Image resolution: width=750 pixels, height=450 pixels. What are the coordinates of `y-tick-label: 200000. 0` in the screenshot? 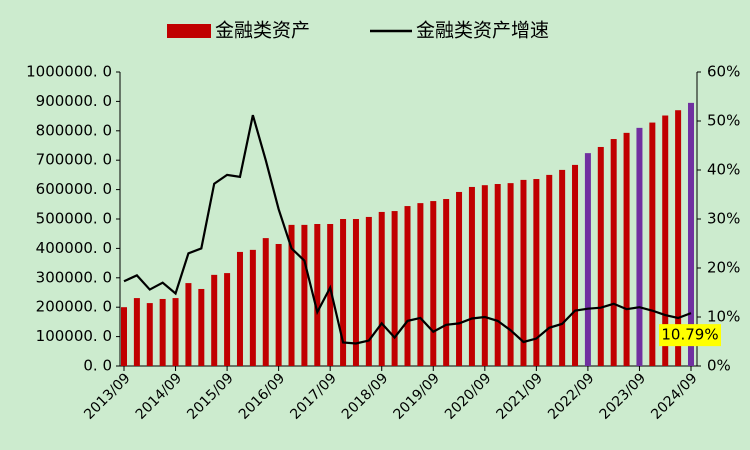 It's located at (74, 307).